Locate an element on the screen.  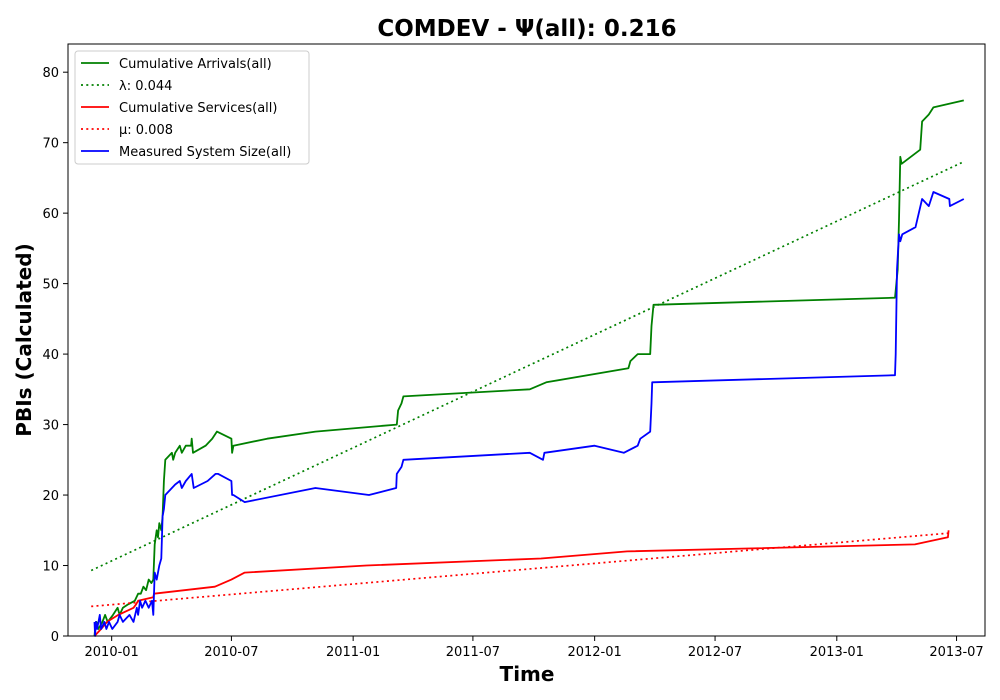
x-tick-label: 2011-01 is located at coordinates (353, 652).